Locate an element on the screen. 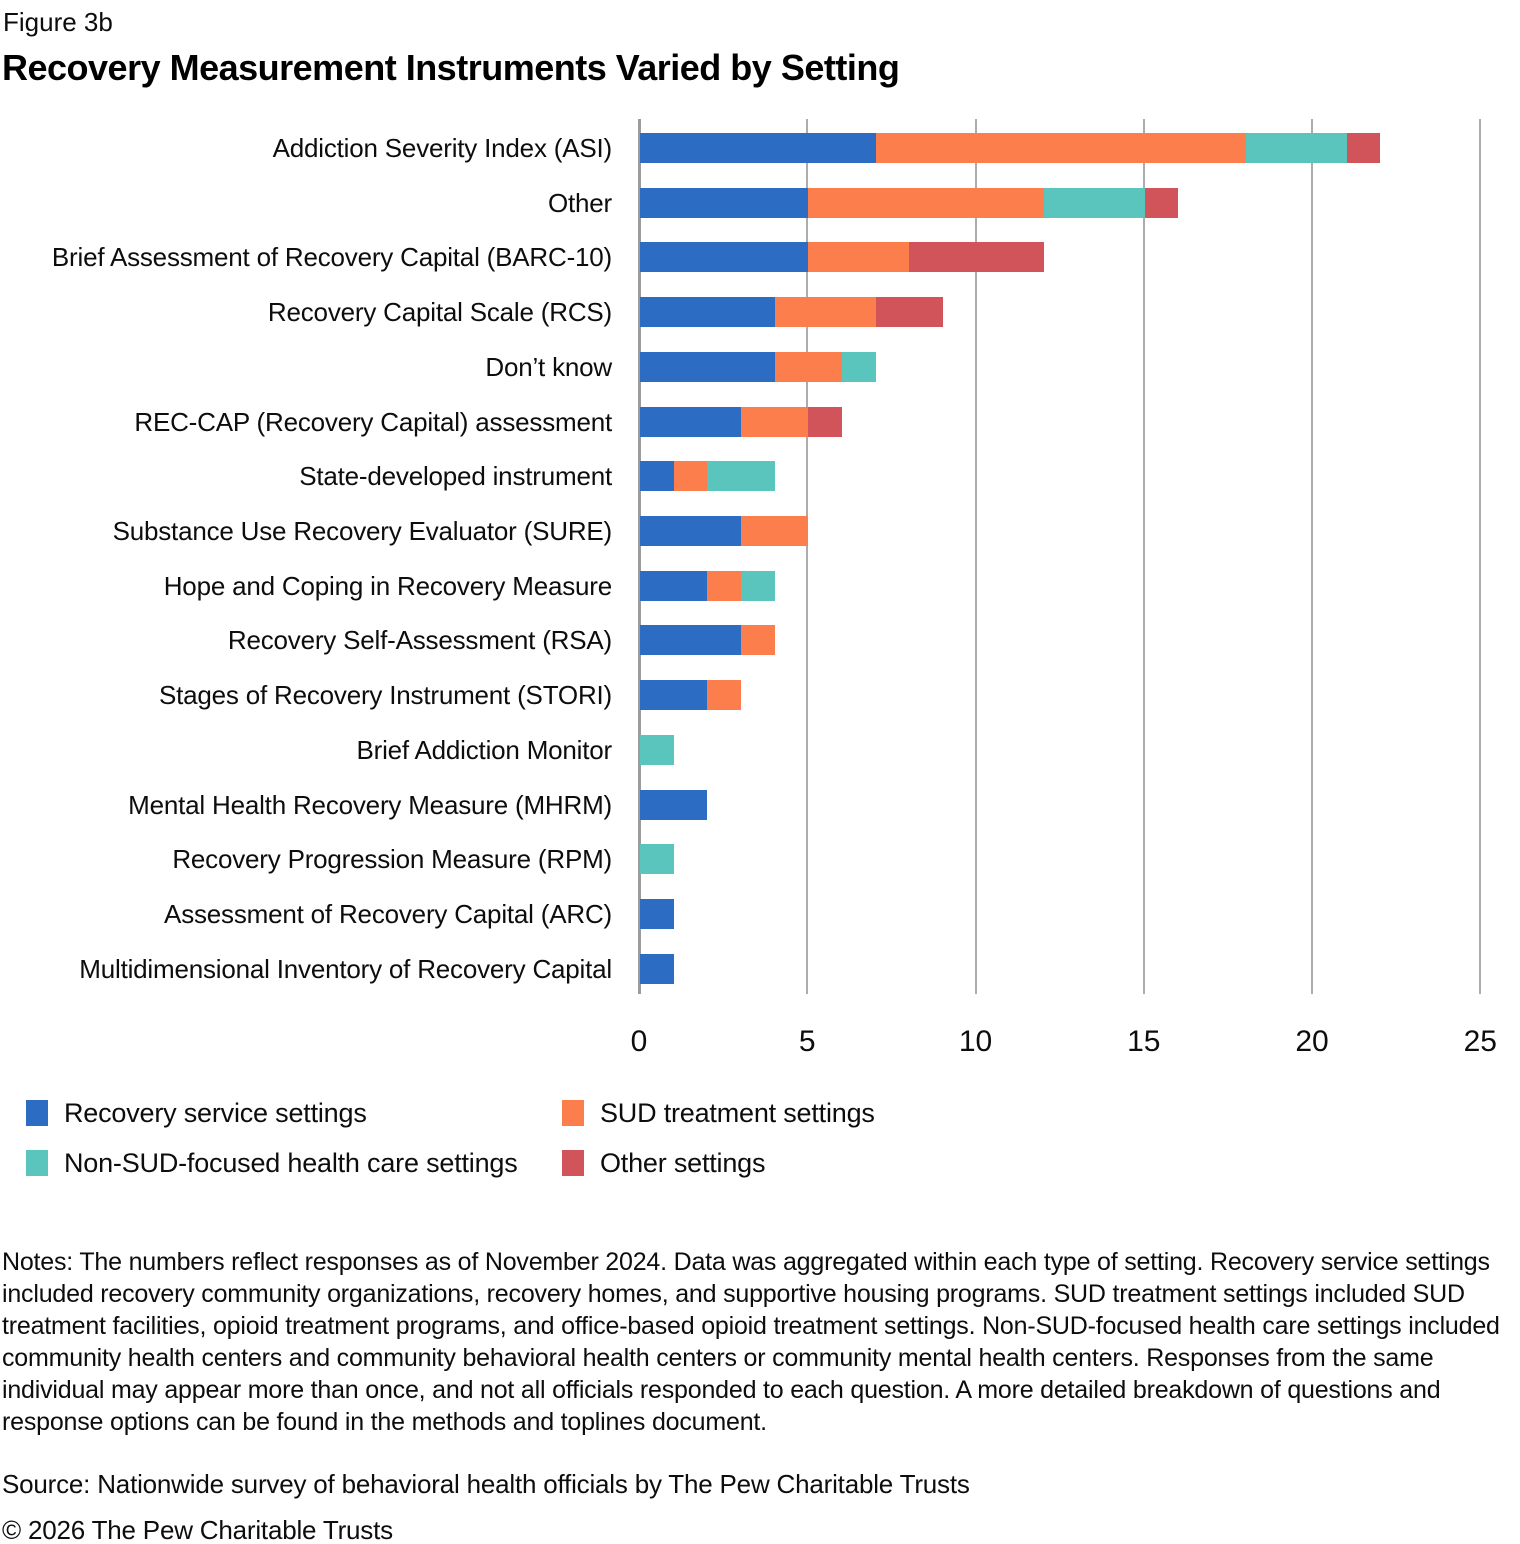 This screenshot has height=1544, width=1520. x-tick-label: 0 is located at coordinates (639, 1041).